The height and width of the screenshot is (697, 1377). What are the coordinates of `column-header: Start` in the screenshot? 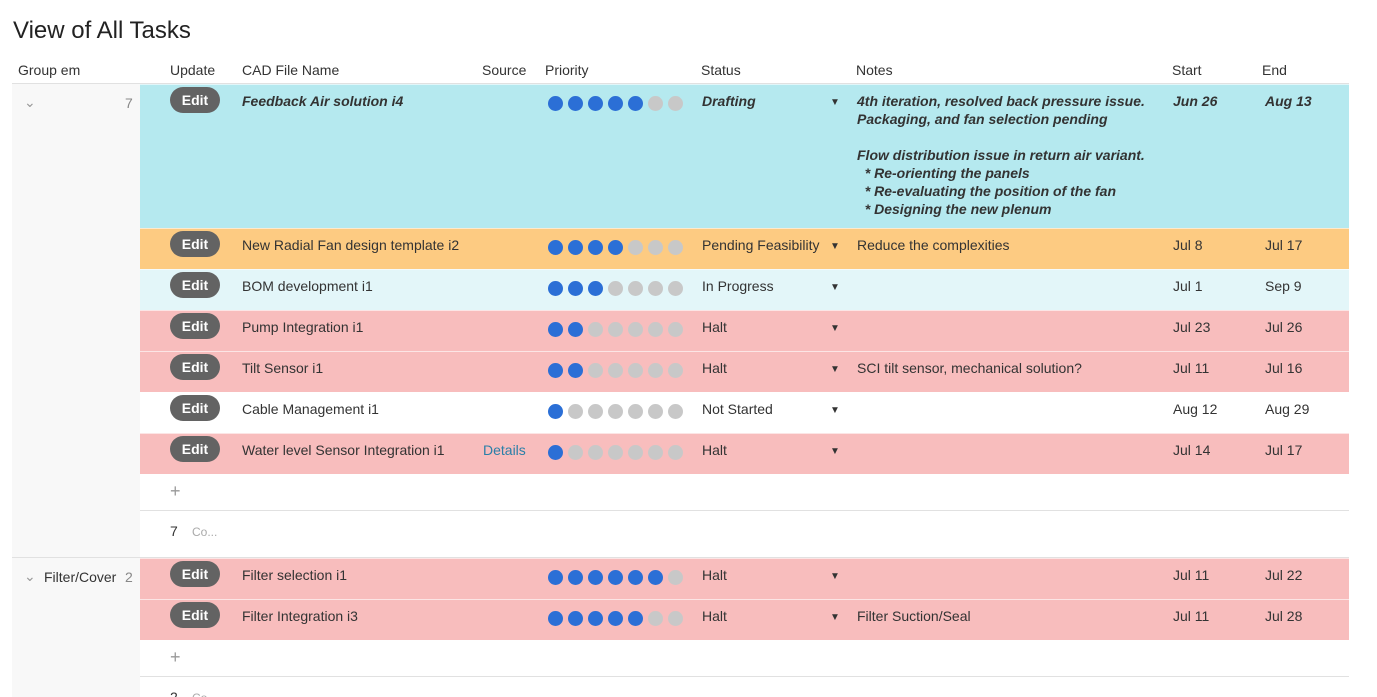 It's located at (1187, 70).